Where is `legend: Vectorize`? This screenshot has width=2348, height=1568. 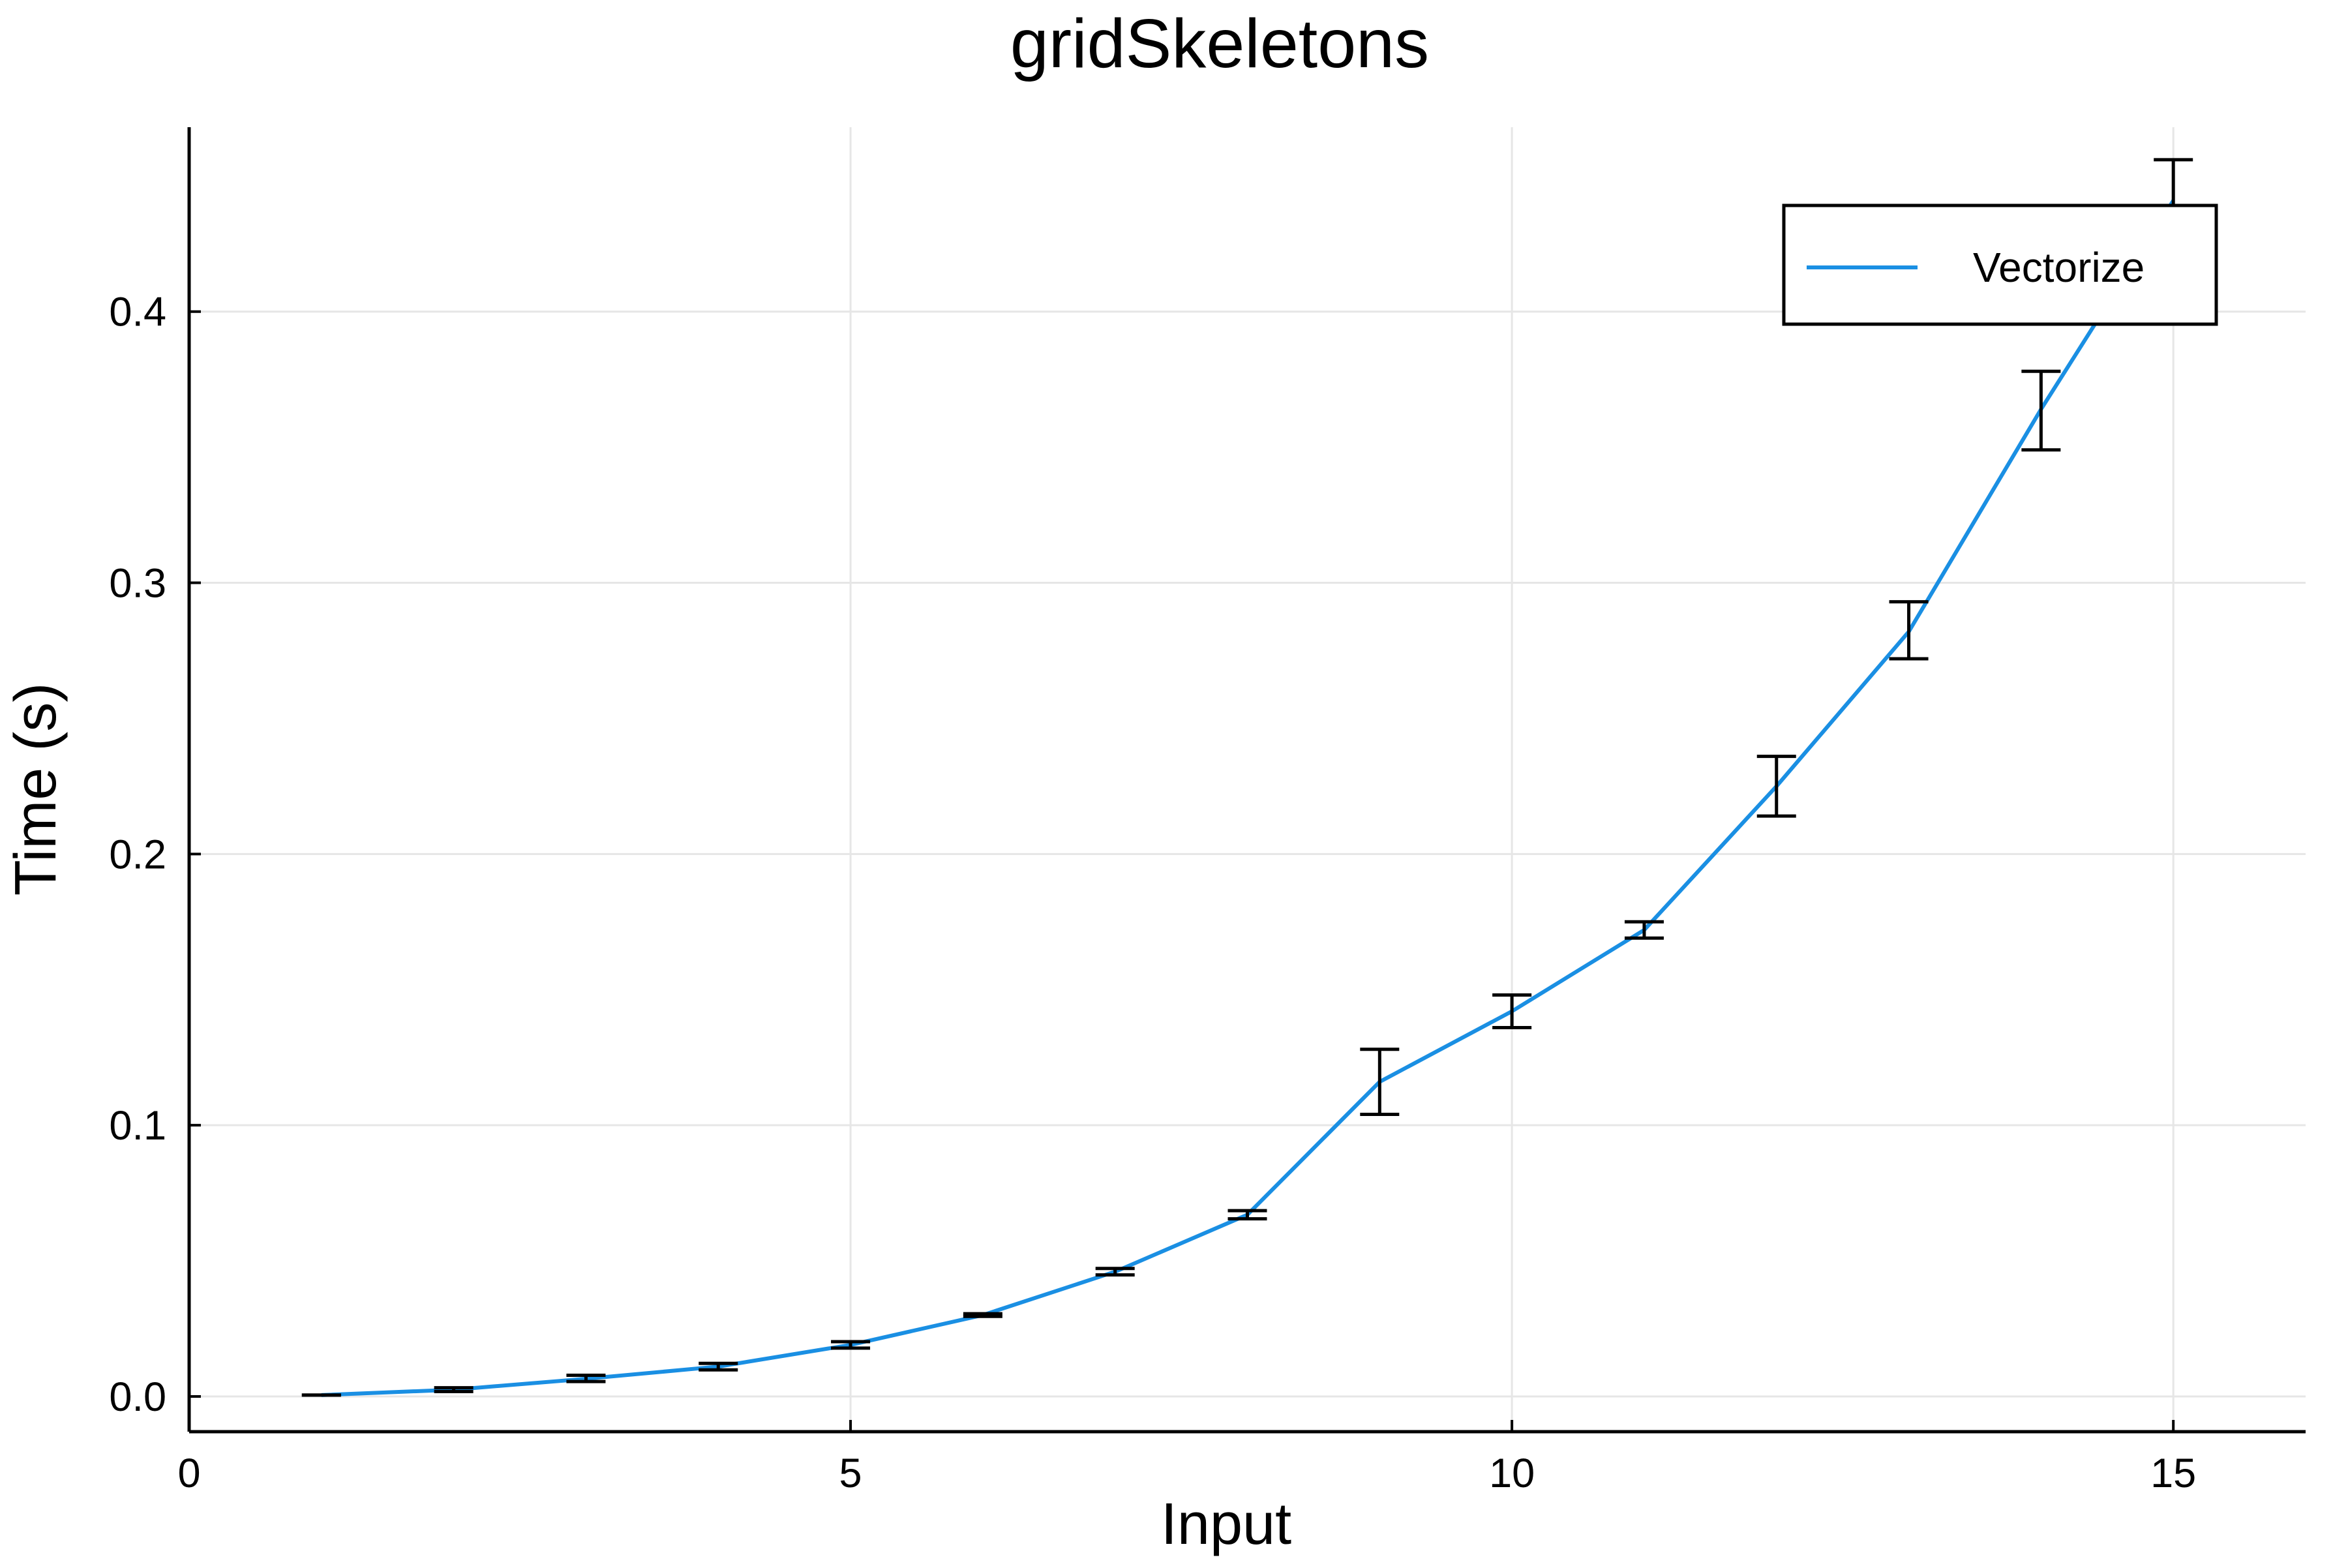
legend: Vectorize is located at coordinates (2000, 265).